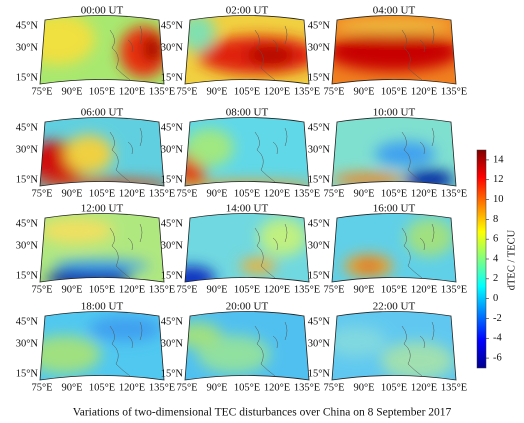 The image size is (524, 423). I want to click on colorbar-tick-label: -4, so click(497, 338).